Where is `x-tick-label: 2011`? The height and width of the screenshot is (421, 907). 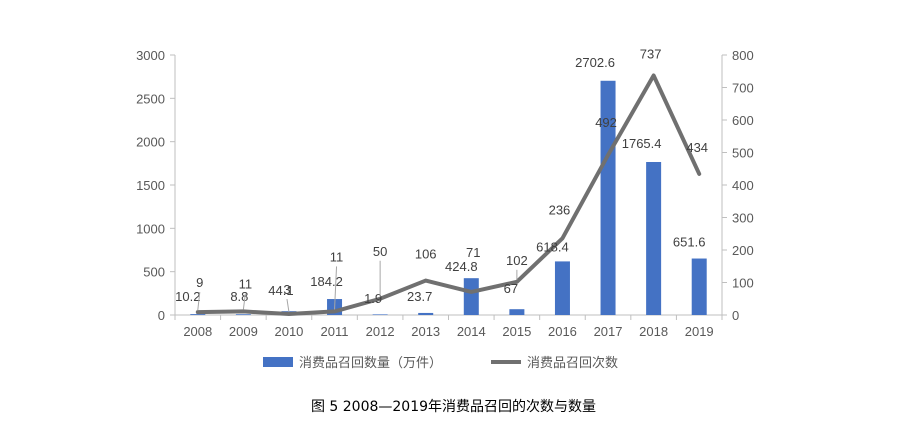 x-tick-label: 2011 is located at coordinates (335, 331).